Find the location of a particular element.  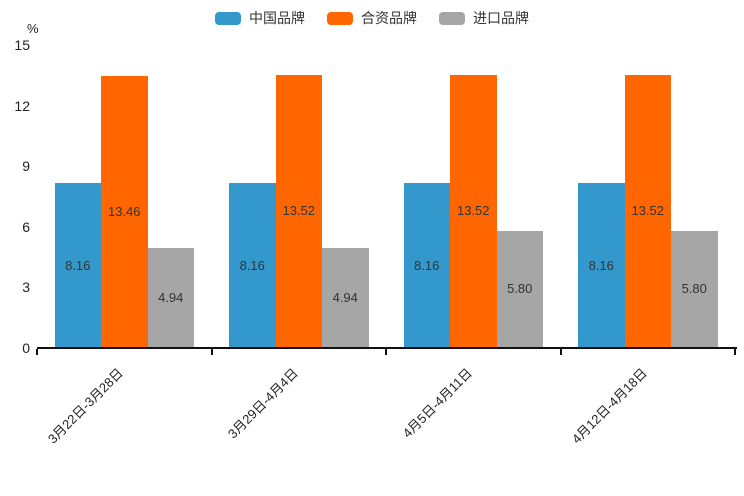

chart-legend: 中国品牌 合资品牌 进口品牌 is located at coordinates (372, 18).